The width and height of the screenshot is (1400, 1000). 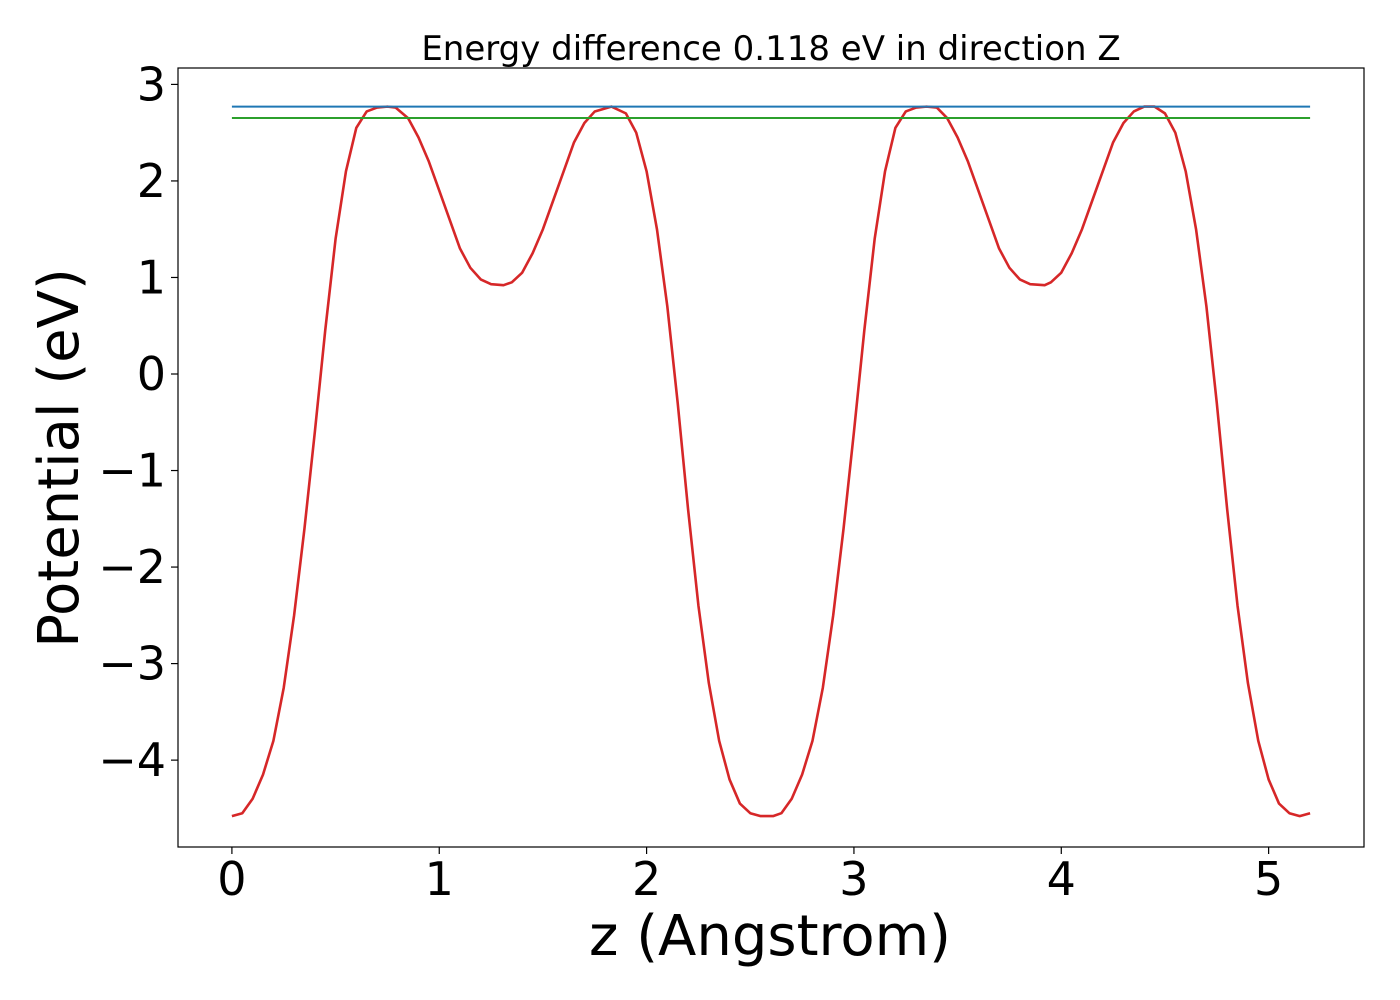 What do you see at coordinates (151, 374) in the screenshot?
I see `y-tick-label: 0` at bounding box center [151, 374].